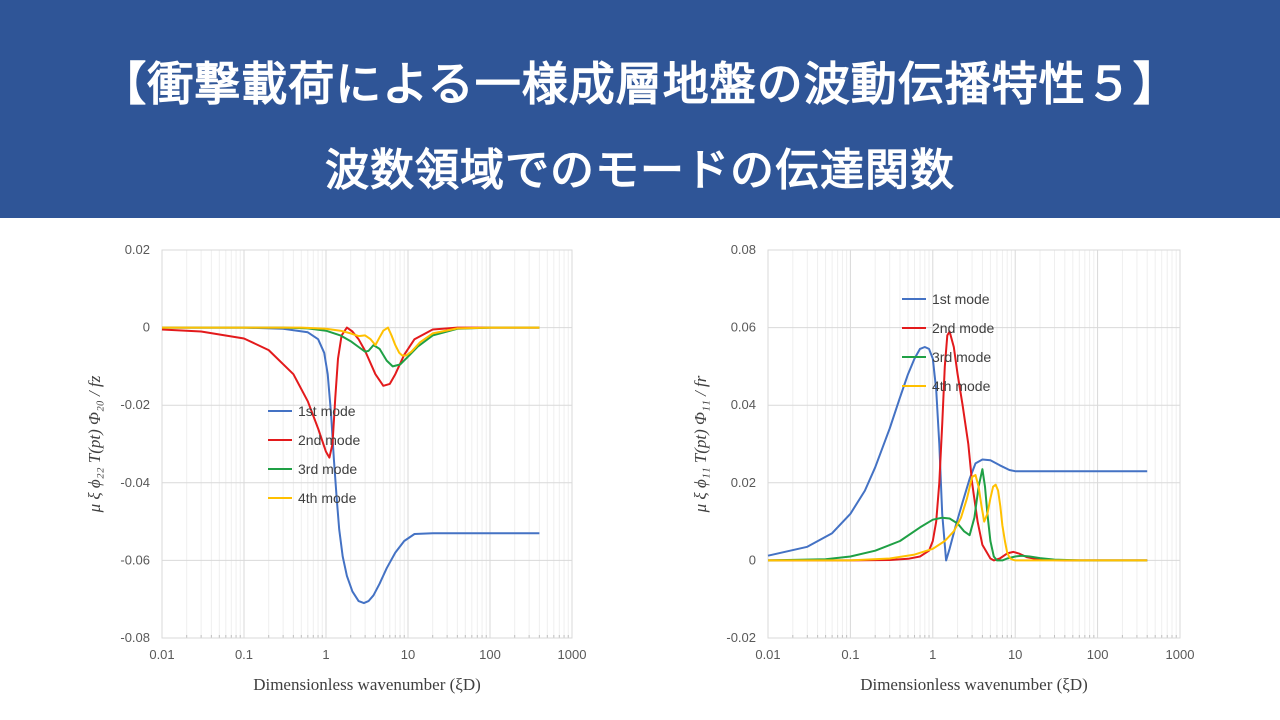 The height and width of the screenshot is (720, 1280). What do you see at coordinates (94, 444) in the screenshot?
I see `y-axis-title: μ ξ ϕ₂₂ T(pt) Φ₂₀ / fz` at bounding box center [94, 444].